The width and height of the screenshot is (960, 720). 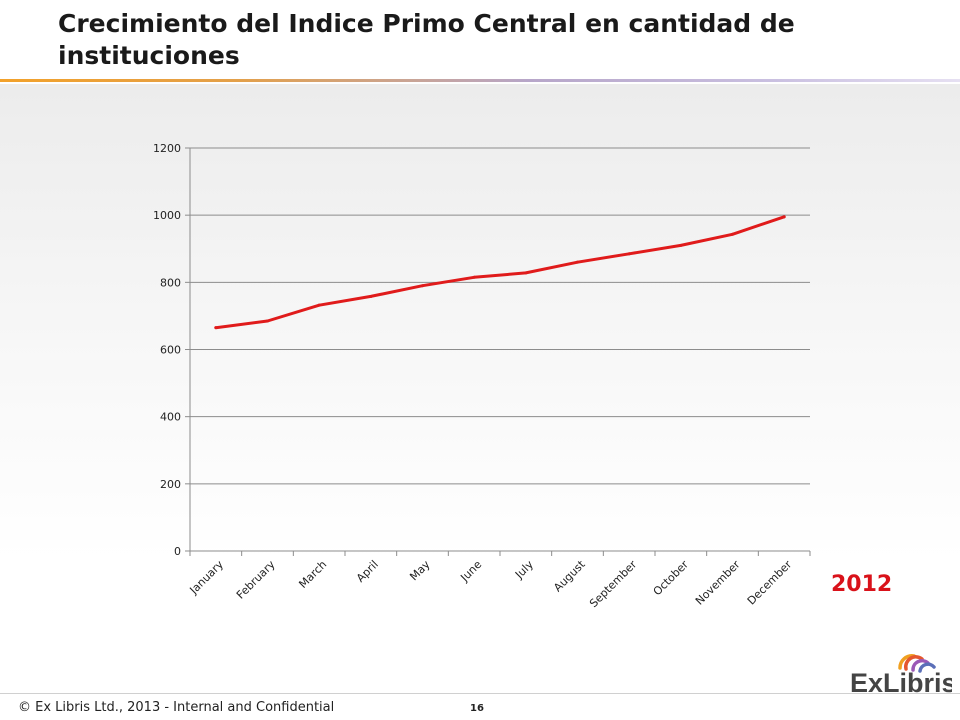 What do you see at coordinates (613, 584) in the screenshot?
I see `x-tick-label: September` at bounding box center [613, 584].